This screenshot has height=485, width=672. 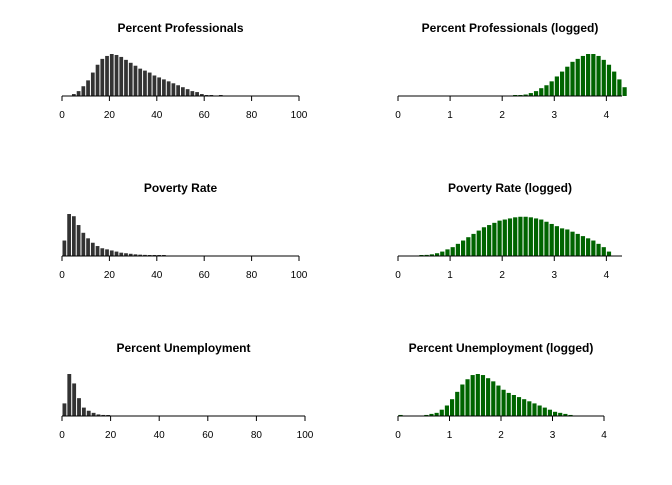 I want to click on x-tick-label: 2, so click(x=502, y=115).